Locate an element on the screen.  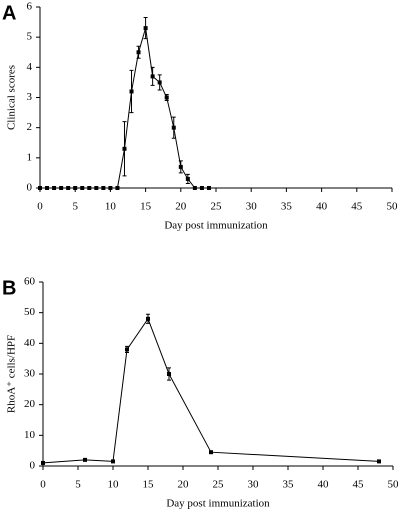
y-tick-label: 3 is located at coordinates (30, 97).